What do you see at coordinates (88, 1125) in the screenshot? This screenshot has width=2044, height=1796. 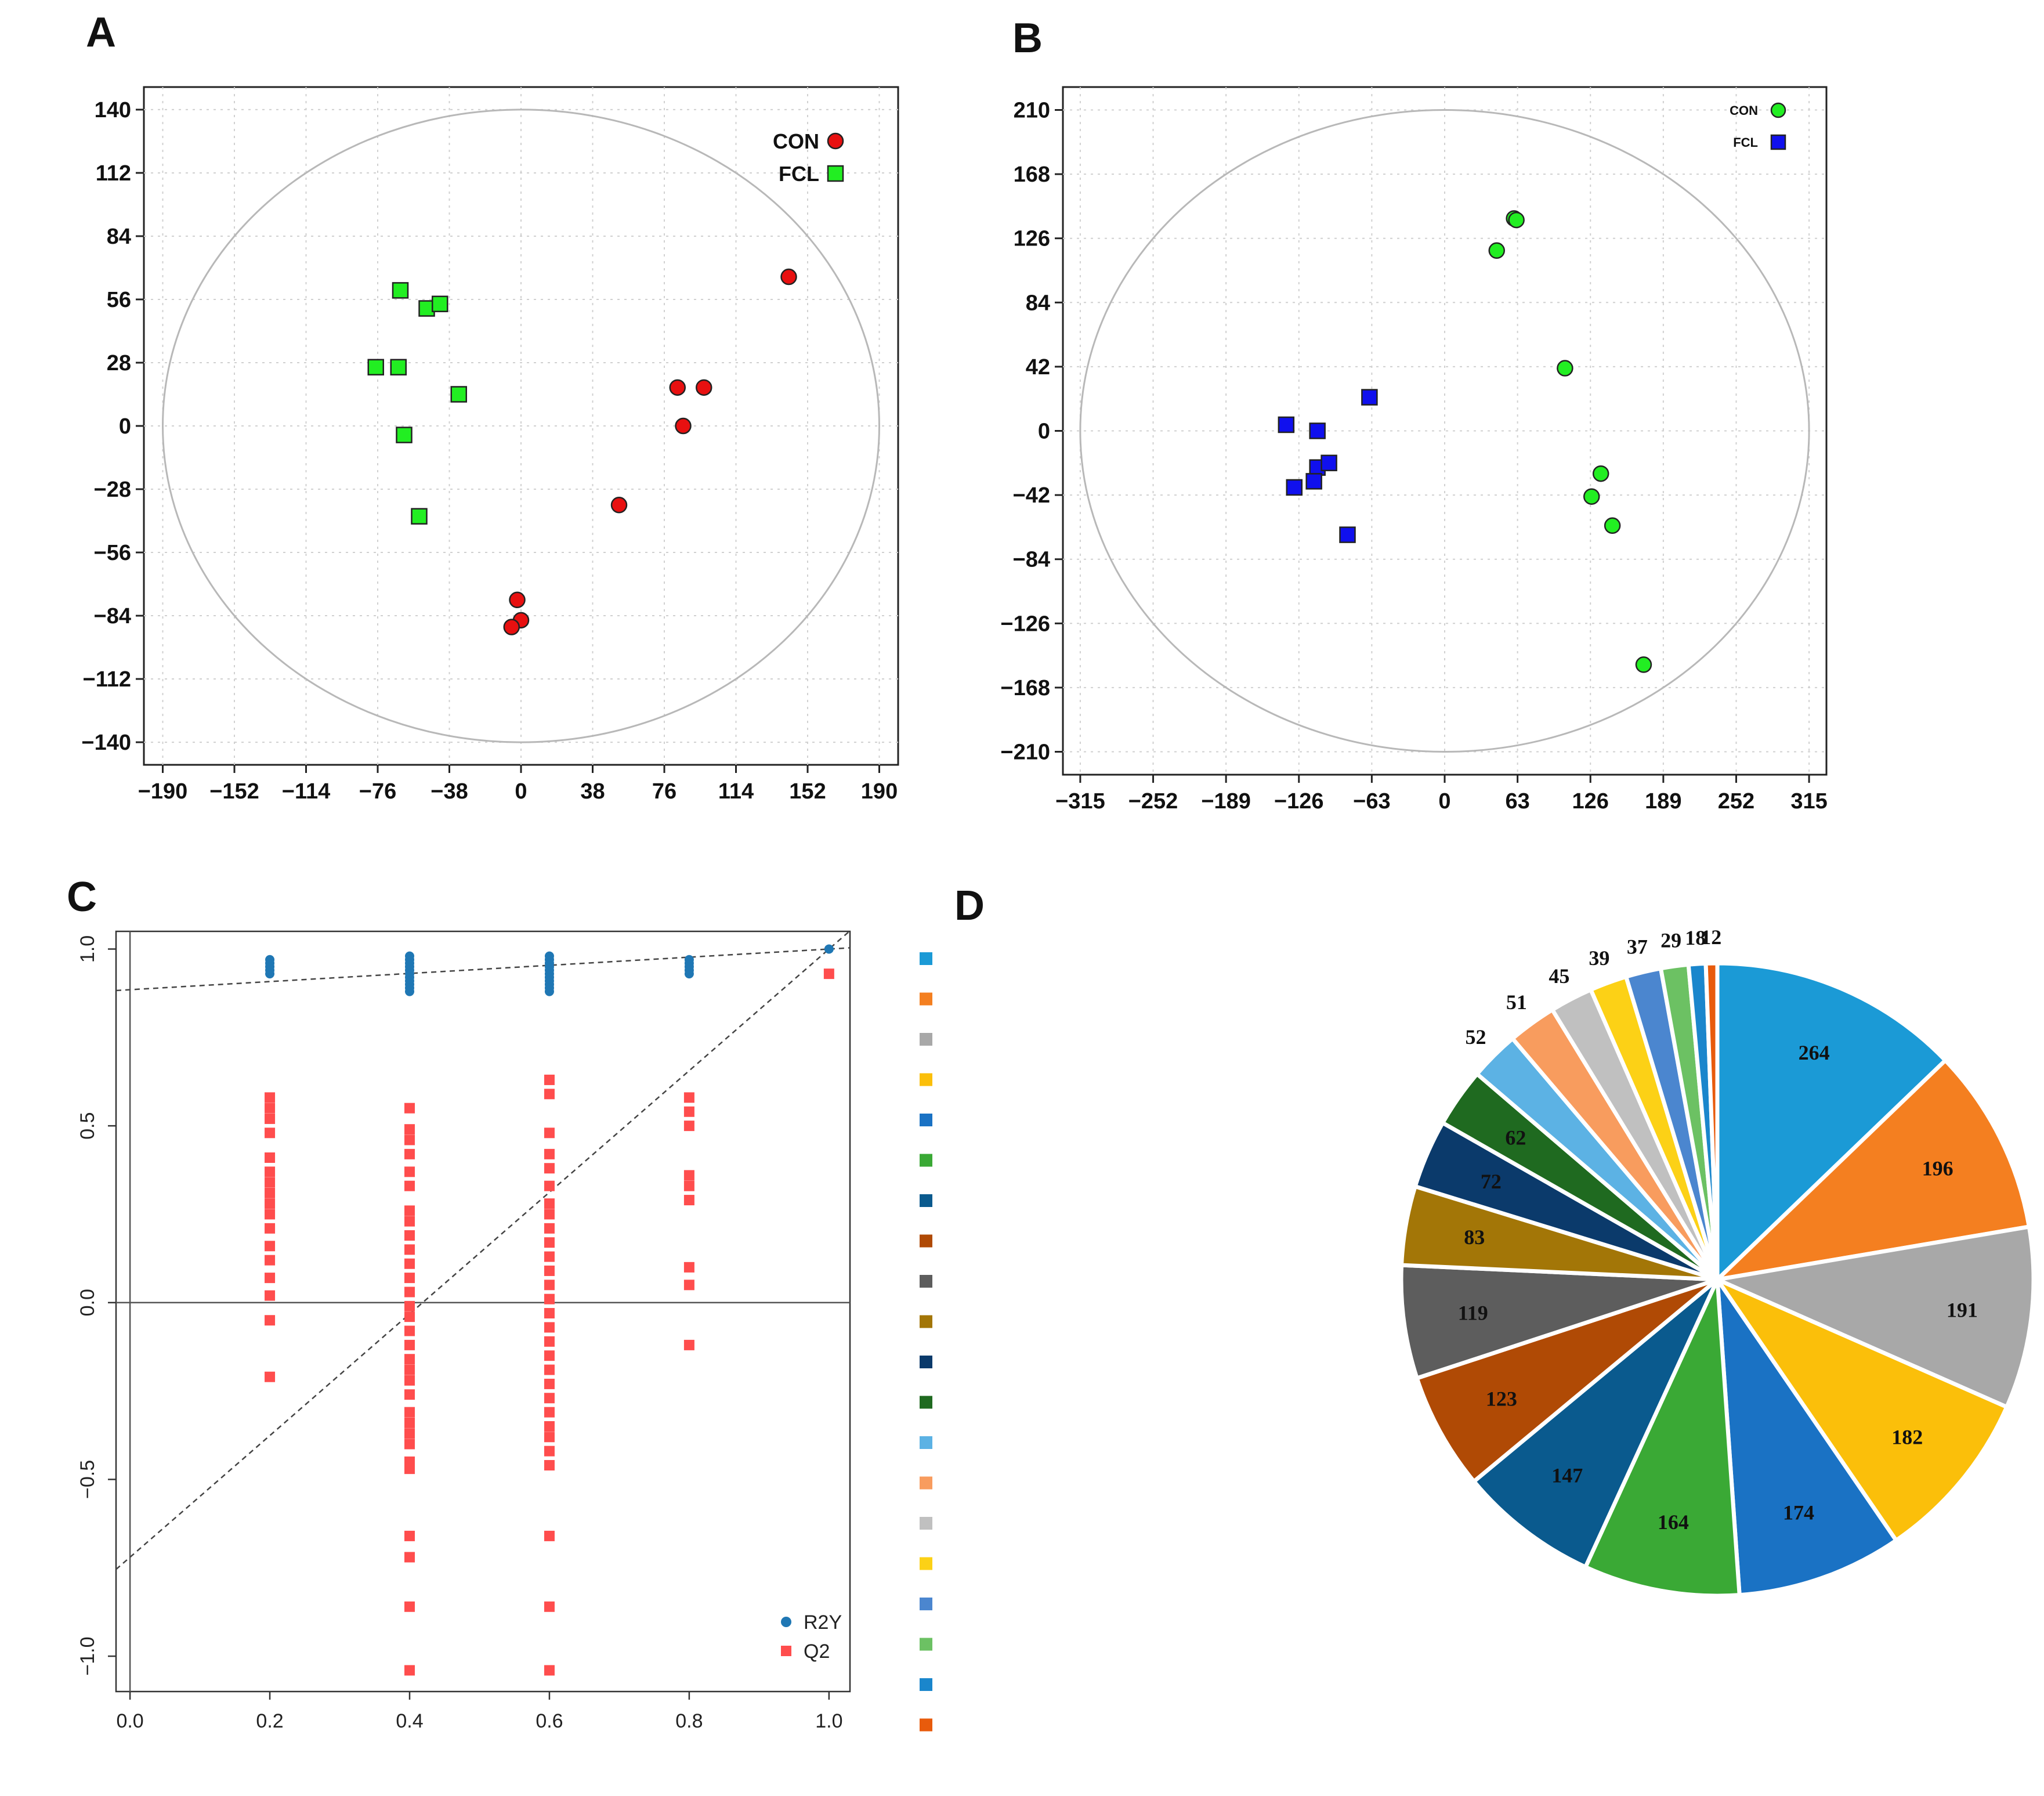 I see `chart-c-y-tick-label: 0.5` at bounding box center [88, 1125].